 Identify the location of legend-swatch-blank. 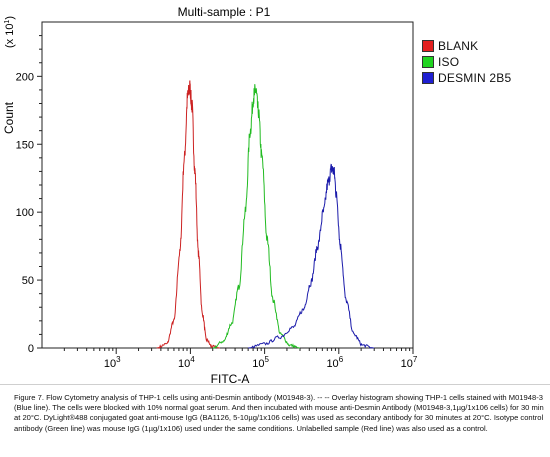
(428, 46).